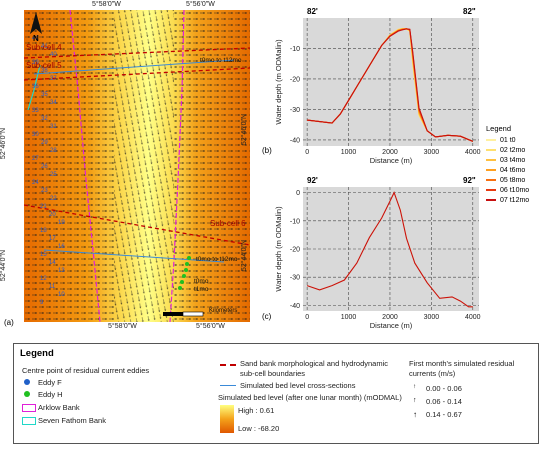 The height and width of the screenshot is (449, 550). I want to click on point-number-label: 31, so click(53, 127).